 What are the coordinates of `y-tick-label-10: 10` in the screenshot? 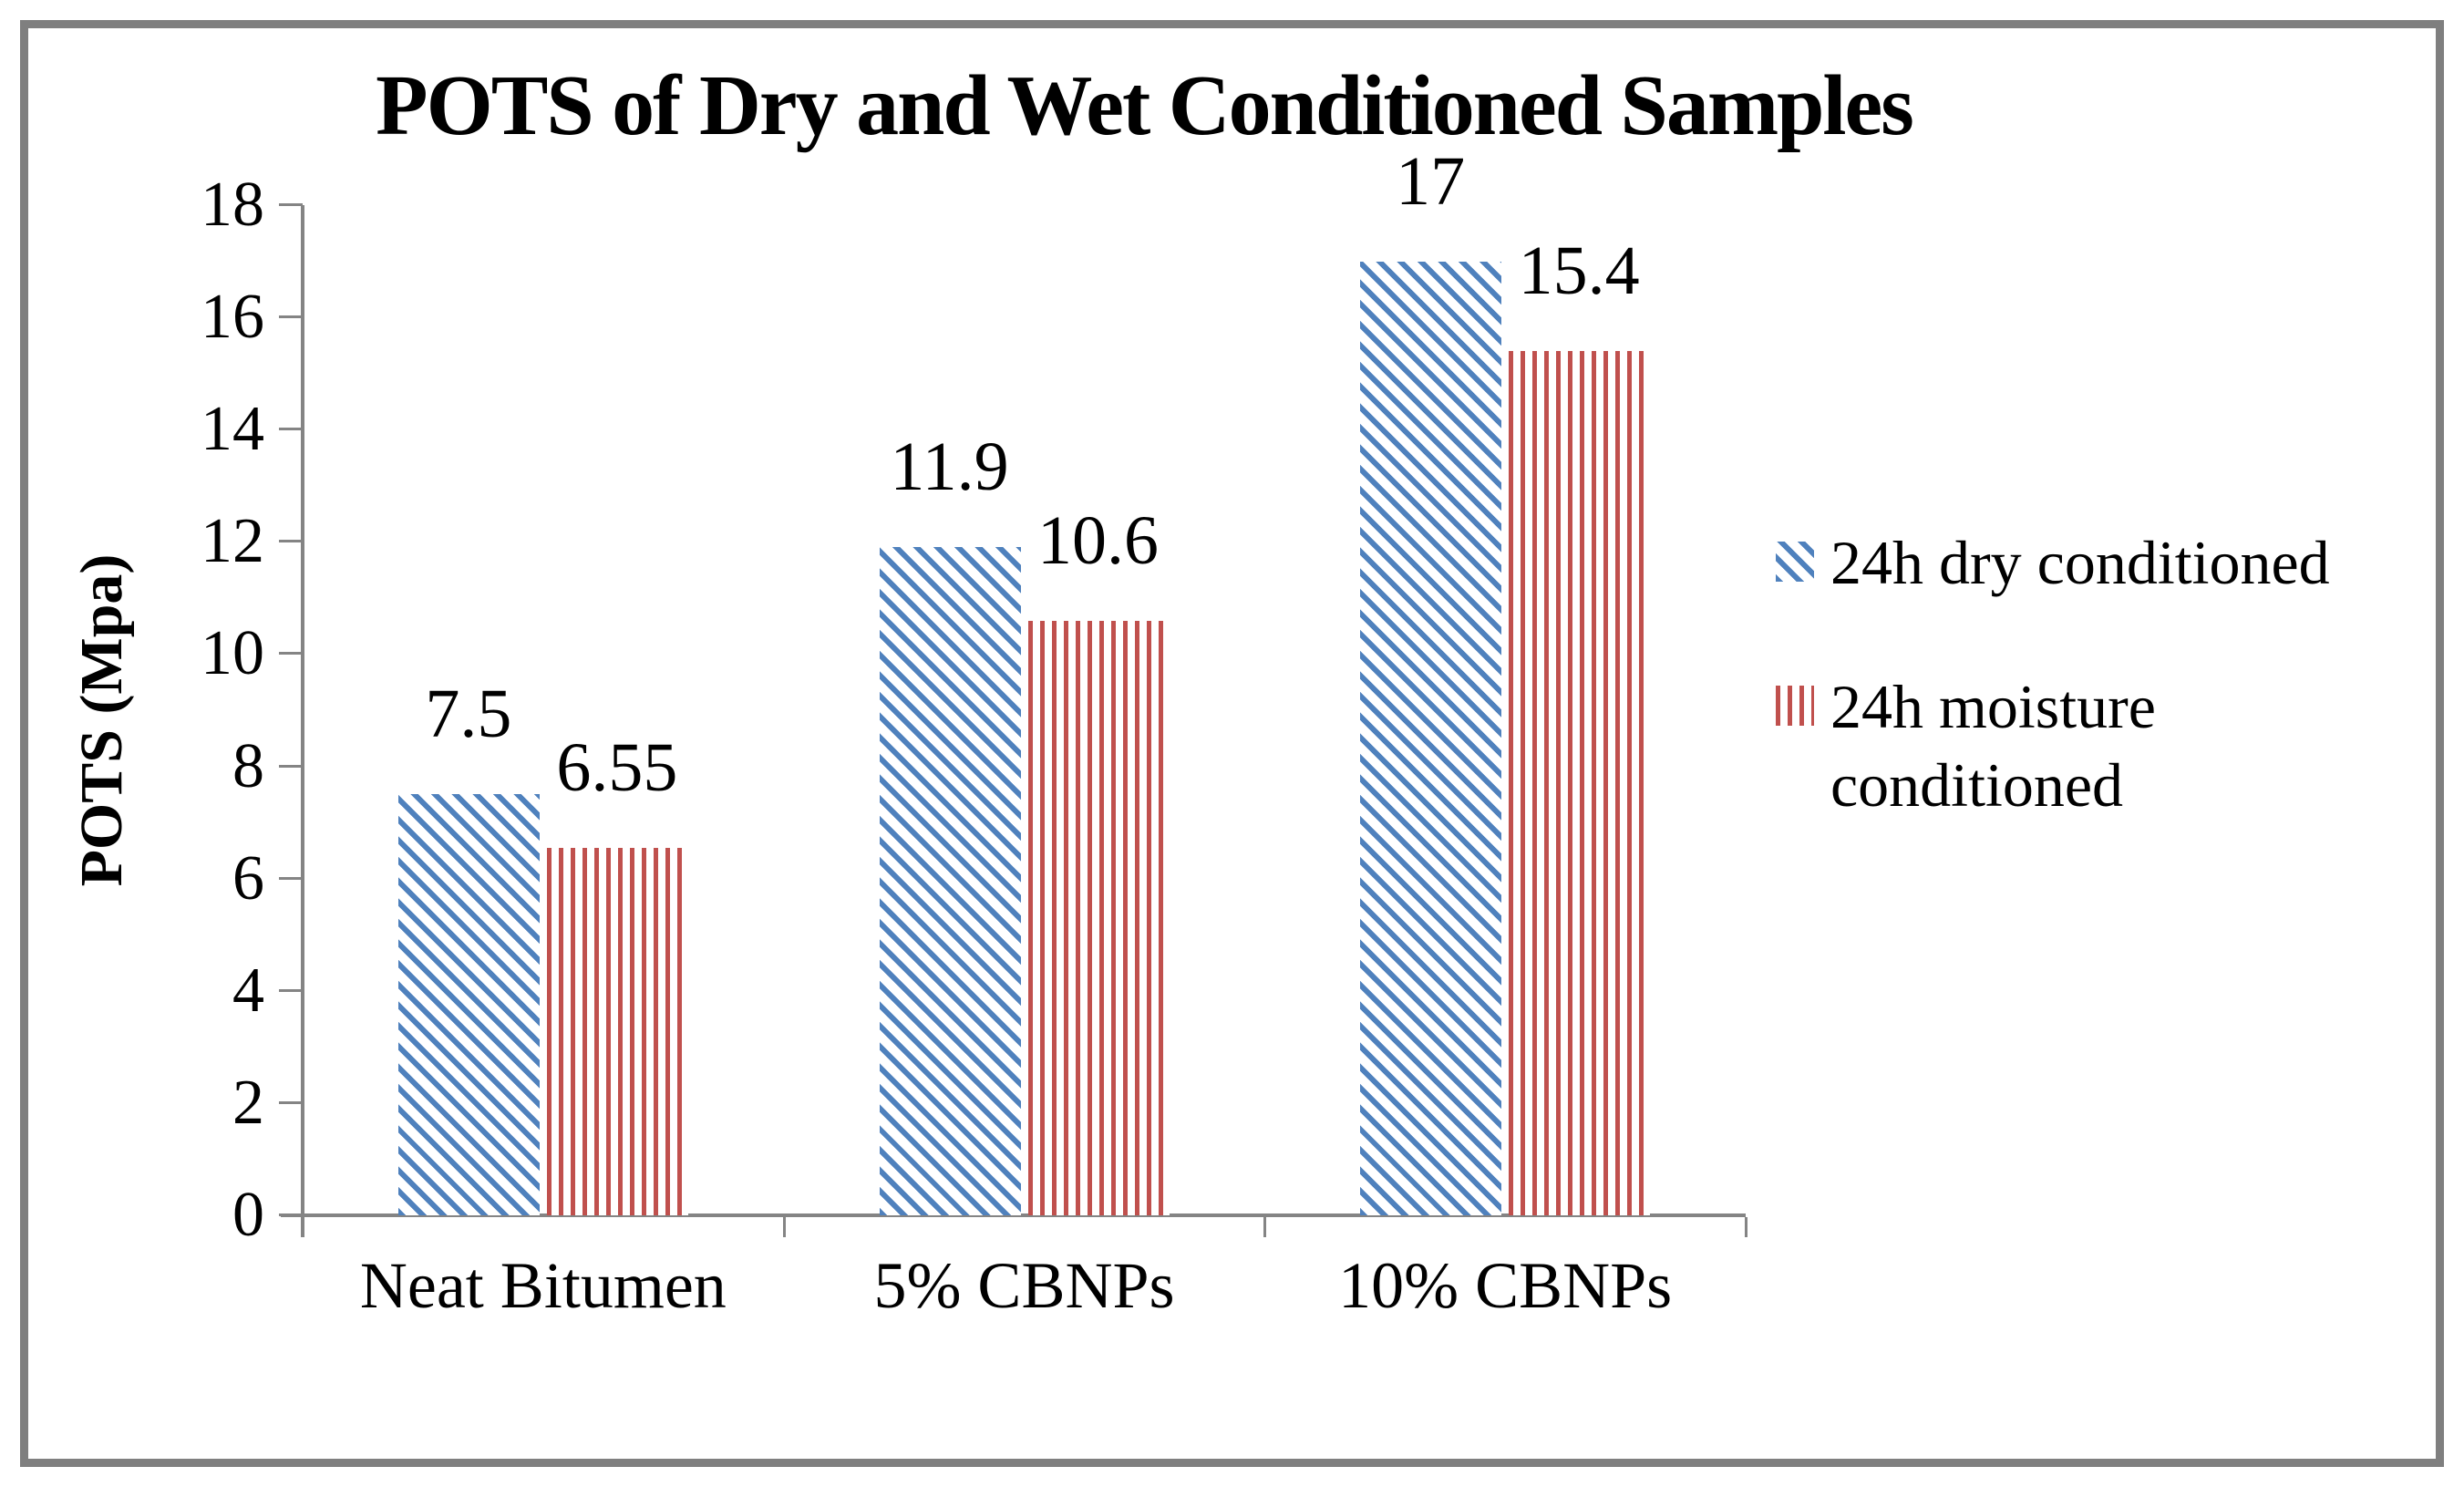 It's located at (233, 654).